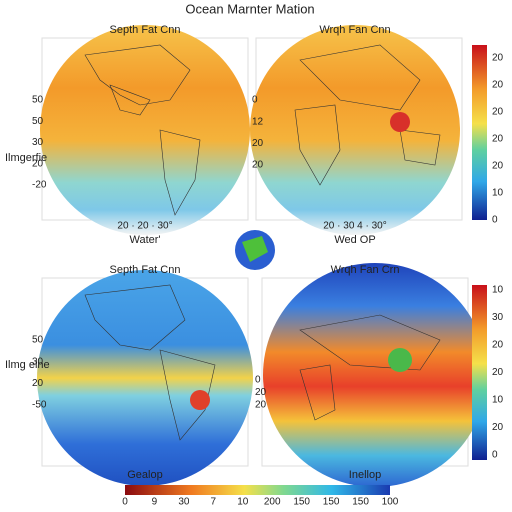 This screenshot has height=512, width=512. What do you see at coordinates (39, 185) in the screenshot?
I see `y-tick-label: -20` at bounding box center [39, 185].